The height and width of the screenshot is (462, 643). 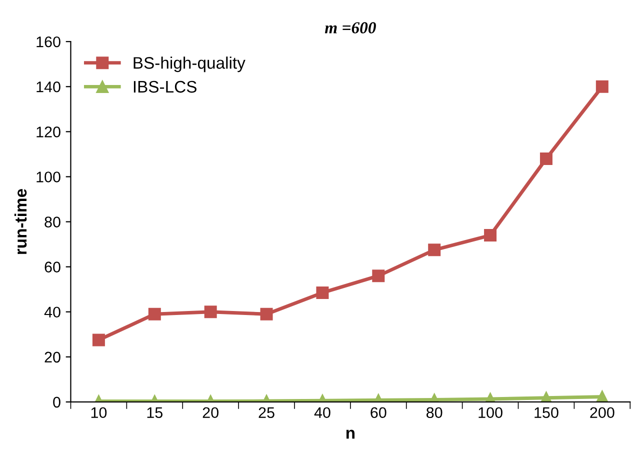 What do you see at coordinates (434, 412) in the screenshot?
I see `x-tick-label: 80` at bounding box center [434, 412].